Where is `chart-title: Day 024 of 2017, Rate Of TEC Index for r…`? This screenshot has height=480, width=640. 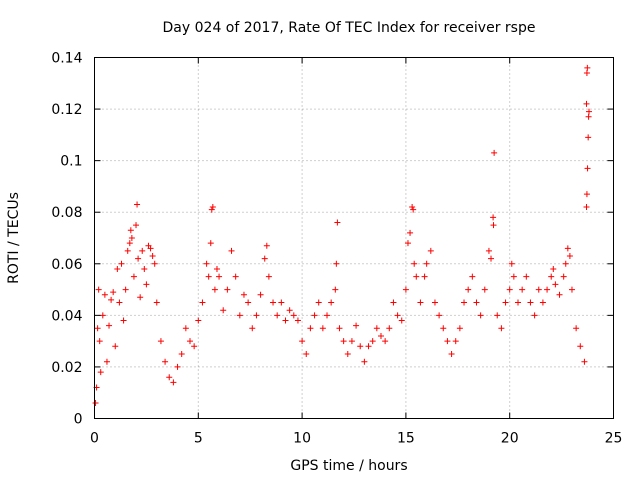
chart-title: Day 024 of 2017, Rate Of TEC Index for r… is located at coordinates (349, 28).